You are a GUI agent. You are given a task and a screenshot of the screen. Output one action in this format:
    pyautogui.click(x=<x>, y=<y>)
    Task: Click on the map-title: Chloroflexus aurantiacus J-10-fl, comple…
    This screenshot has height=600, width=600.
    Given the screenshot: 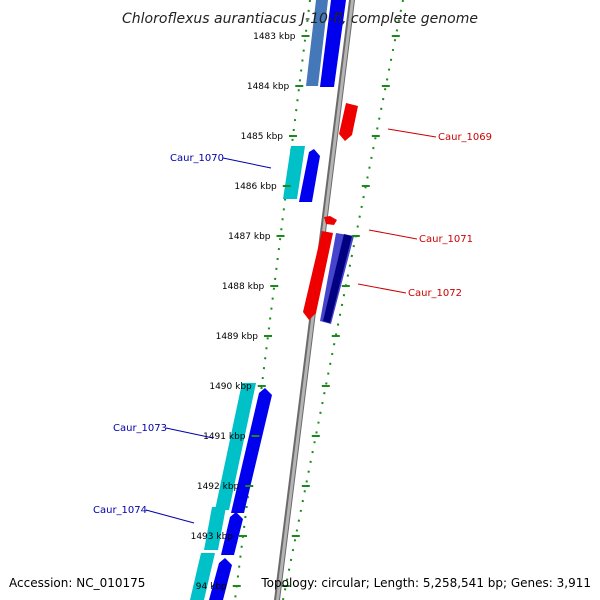 What is the action you would take?
    pyautogui.click(x=300, y=19)
    